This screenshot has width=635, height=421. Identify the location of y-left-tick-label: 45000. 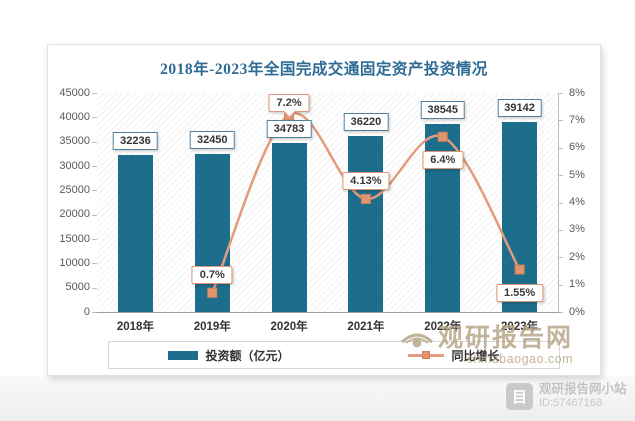
(74, 92).